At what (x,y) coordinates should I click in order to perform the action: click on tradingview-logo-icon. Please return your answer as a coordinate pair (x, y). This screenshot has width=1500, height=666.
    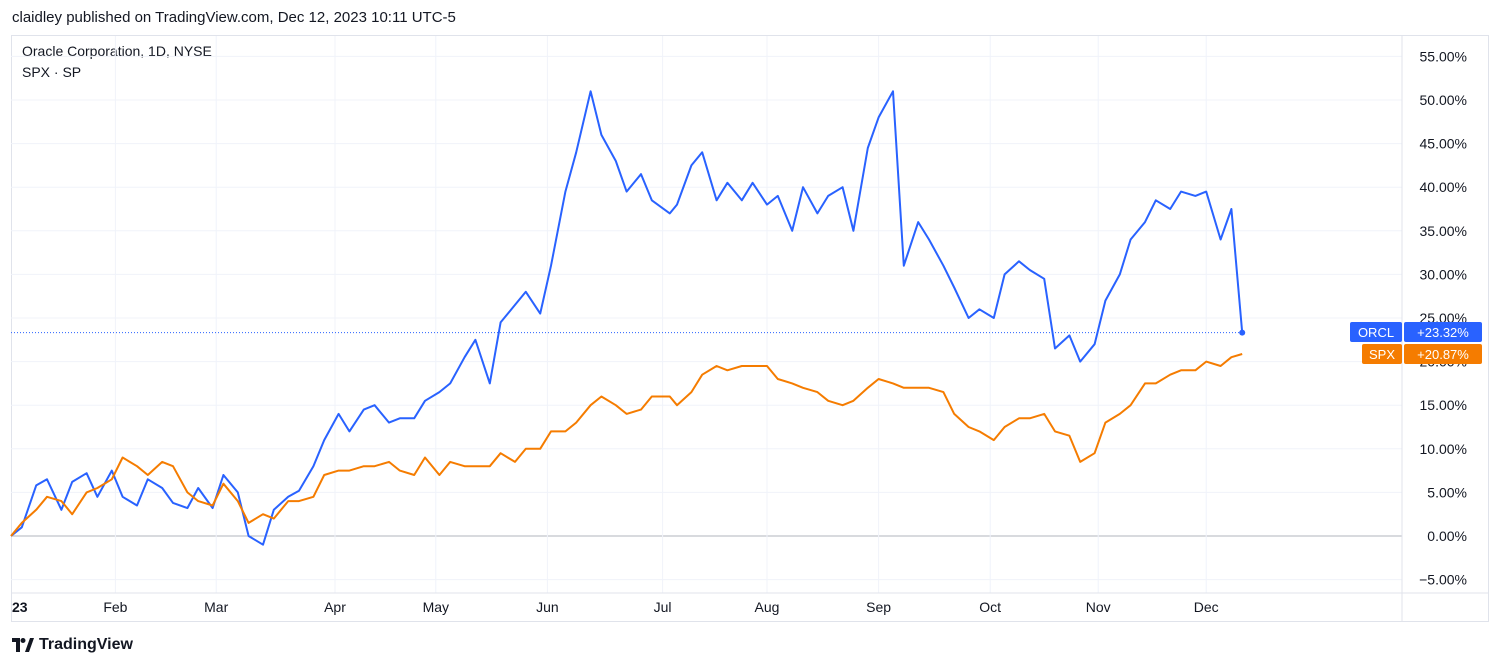
    Looking at the image, I should click on (23, 645).